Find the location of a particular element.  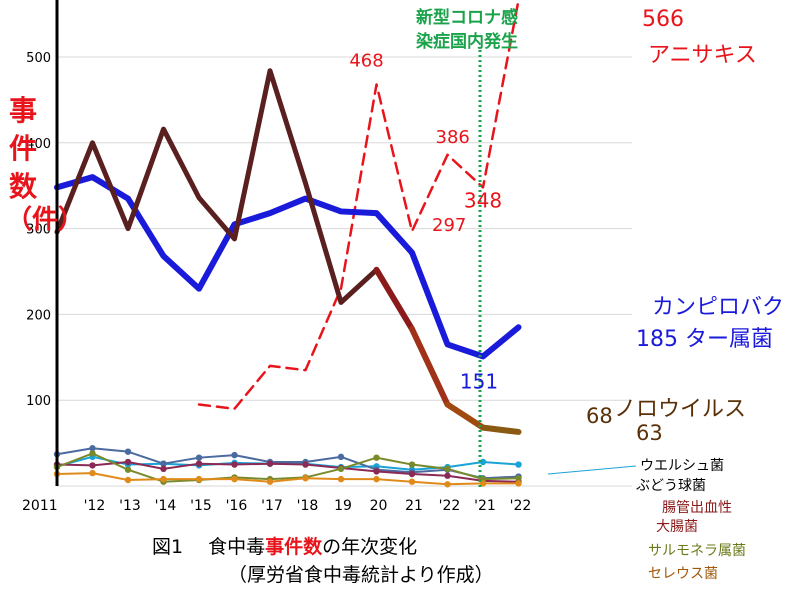

y-axis-label: 事 件 数 （件） is located at coordinates (45, 163).